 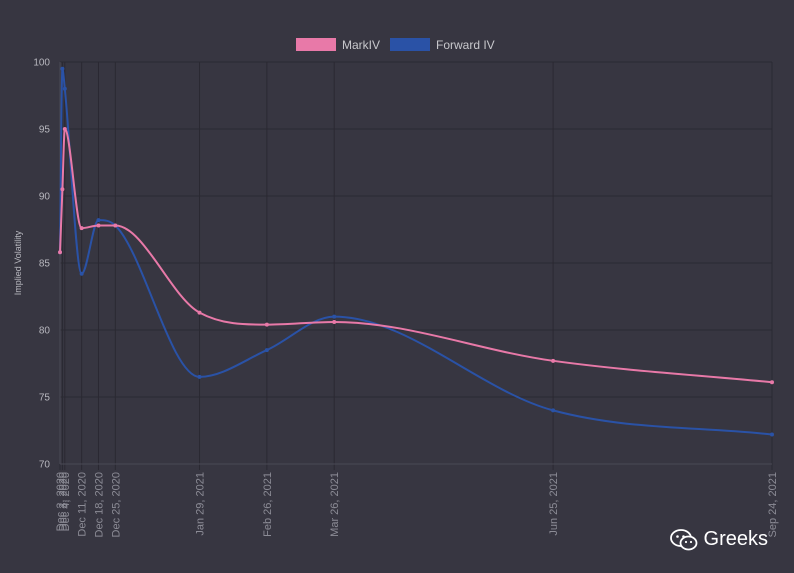 What do you see at coordinates (66, 501) in the screenshot?
I see `x-tick-label: Dec 4, 2020` at bounding box center [66, 501].